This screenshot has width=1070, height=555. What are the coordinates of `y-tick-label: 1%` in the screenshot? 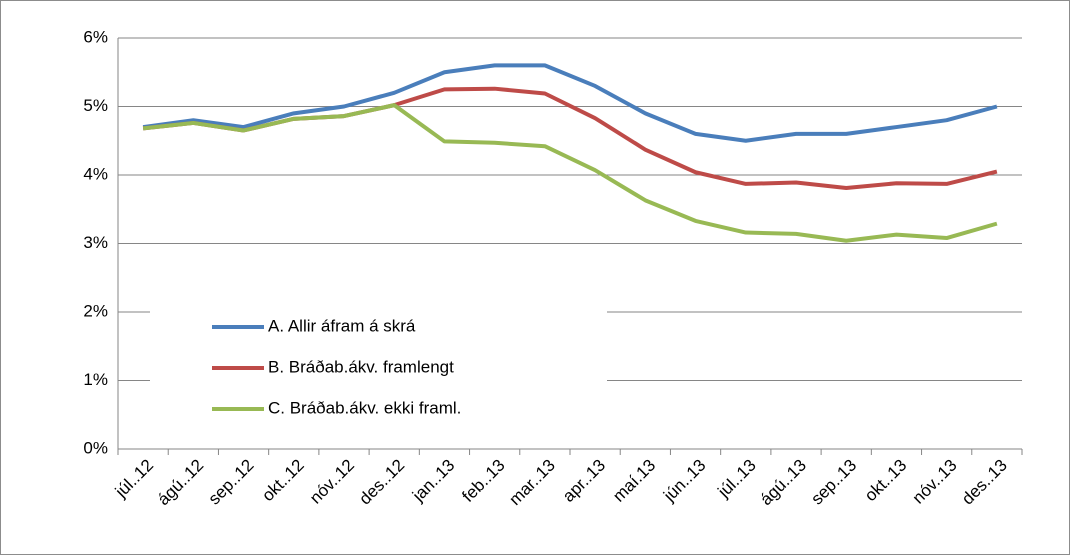 It's located at (95, 379).